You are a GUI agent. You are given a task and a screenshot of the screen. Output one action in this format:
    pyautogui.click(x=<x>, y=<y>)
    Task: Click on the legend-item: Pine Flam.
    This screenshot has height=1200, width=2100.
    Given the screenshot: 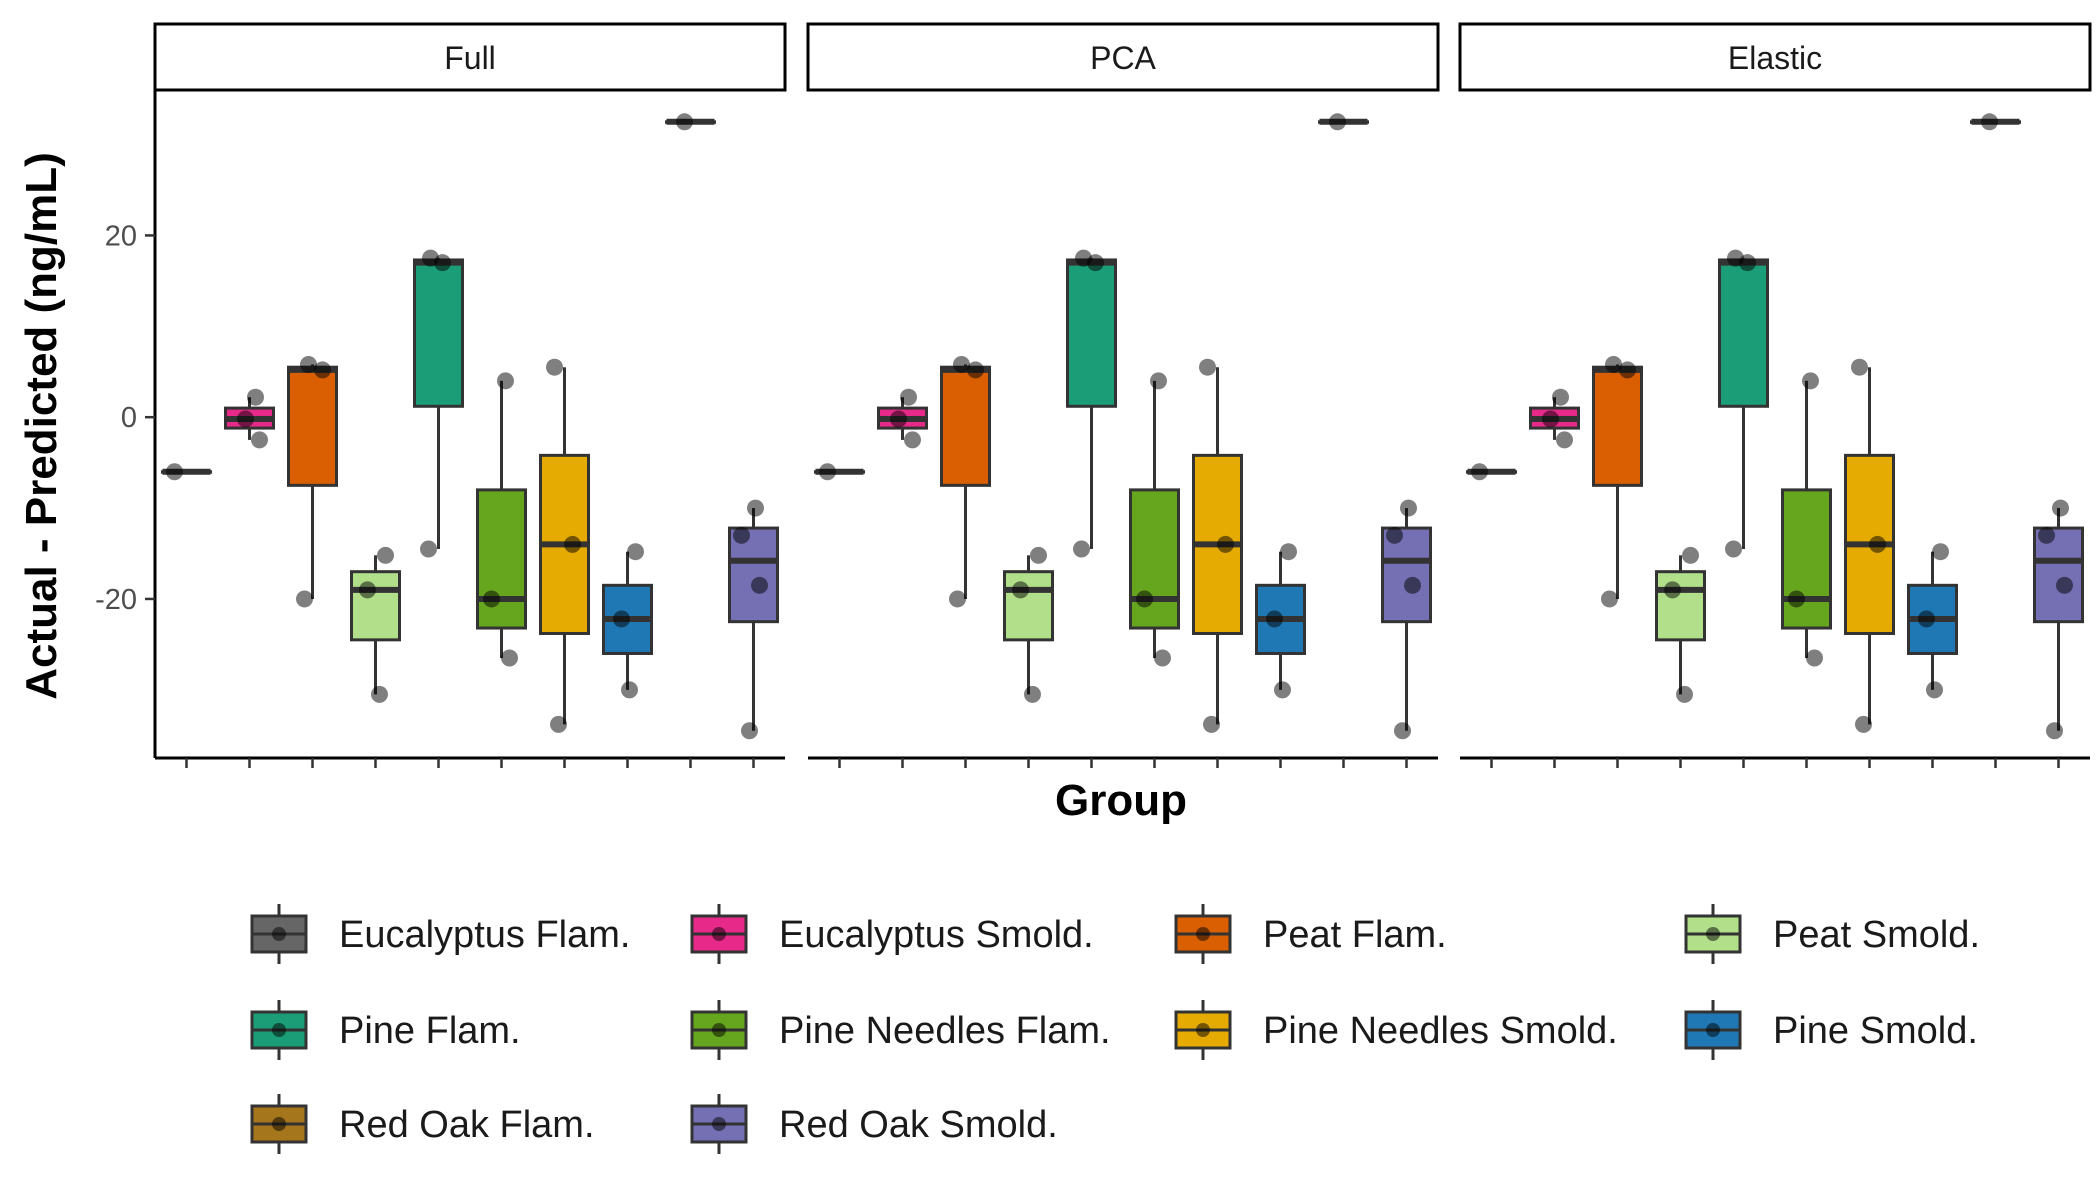 What is the action you would take?
    pyautogui.click(x=385, y=1030)
    